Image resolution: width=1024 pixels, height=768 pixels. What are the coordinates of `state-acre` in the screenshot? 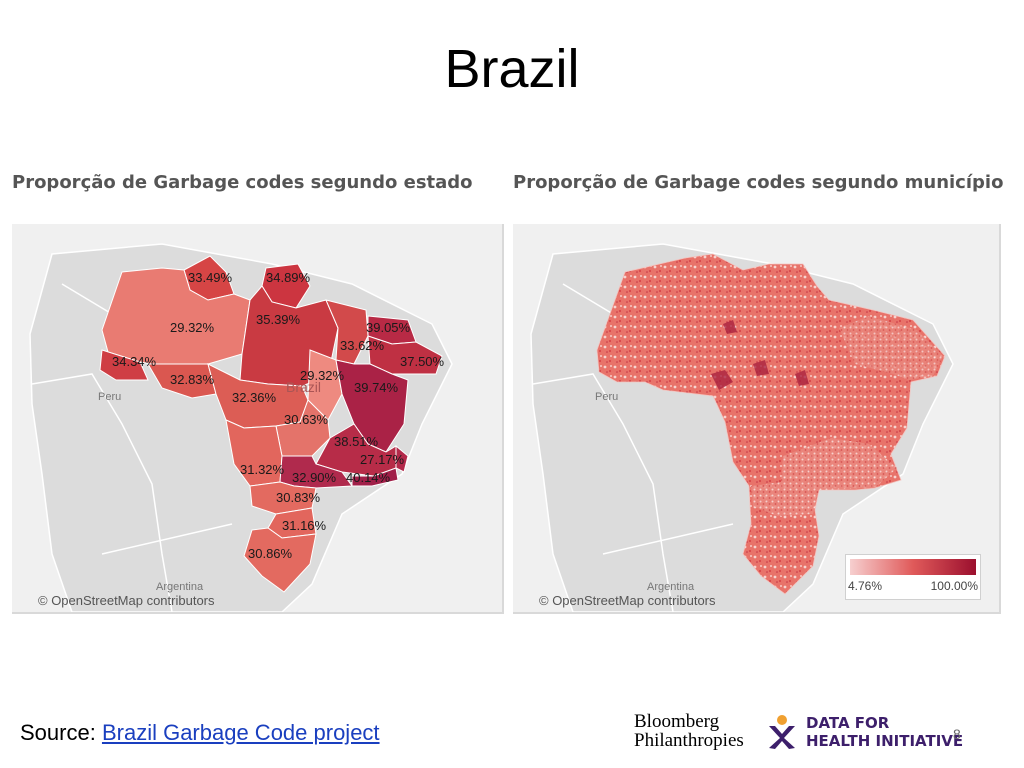 It's located at (124, 365).